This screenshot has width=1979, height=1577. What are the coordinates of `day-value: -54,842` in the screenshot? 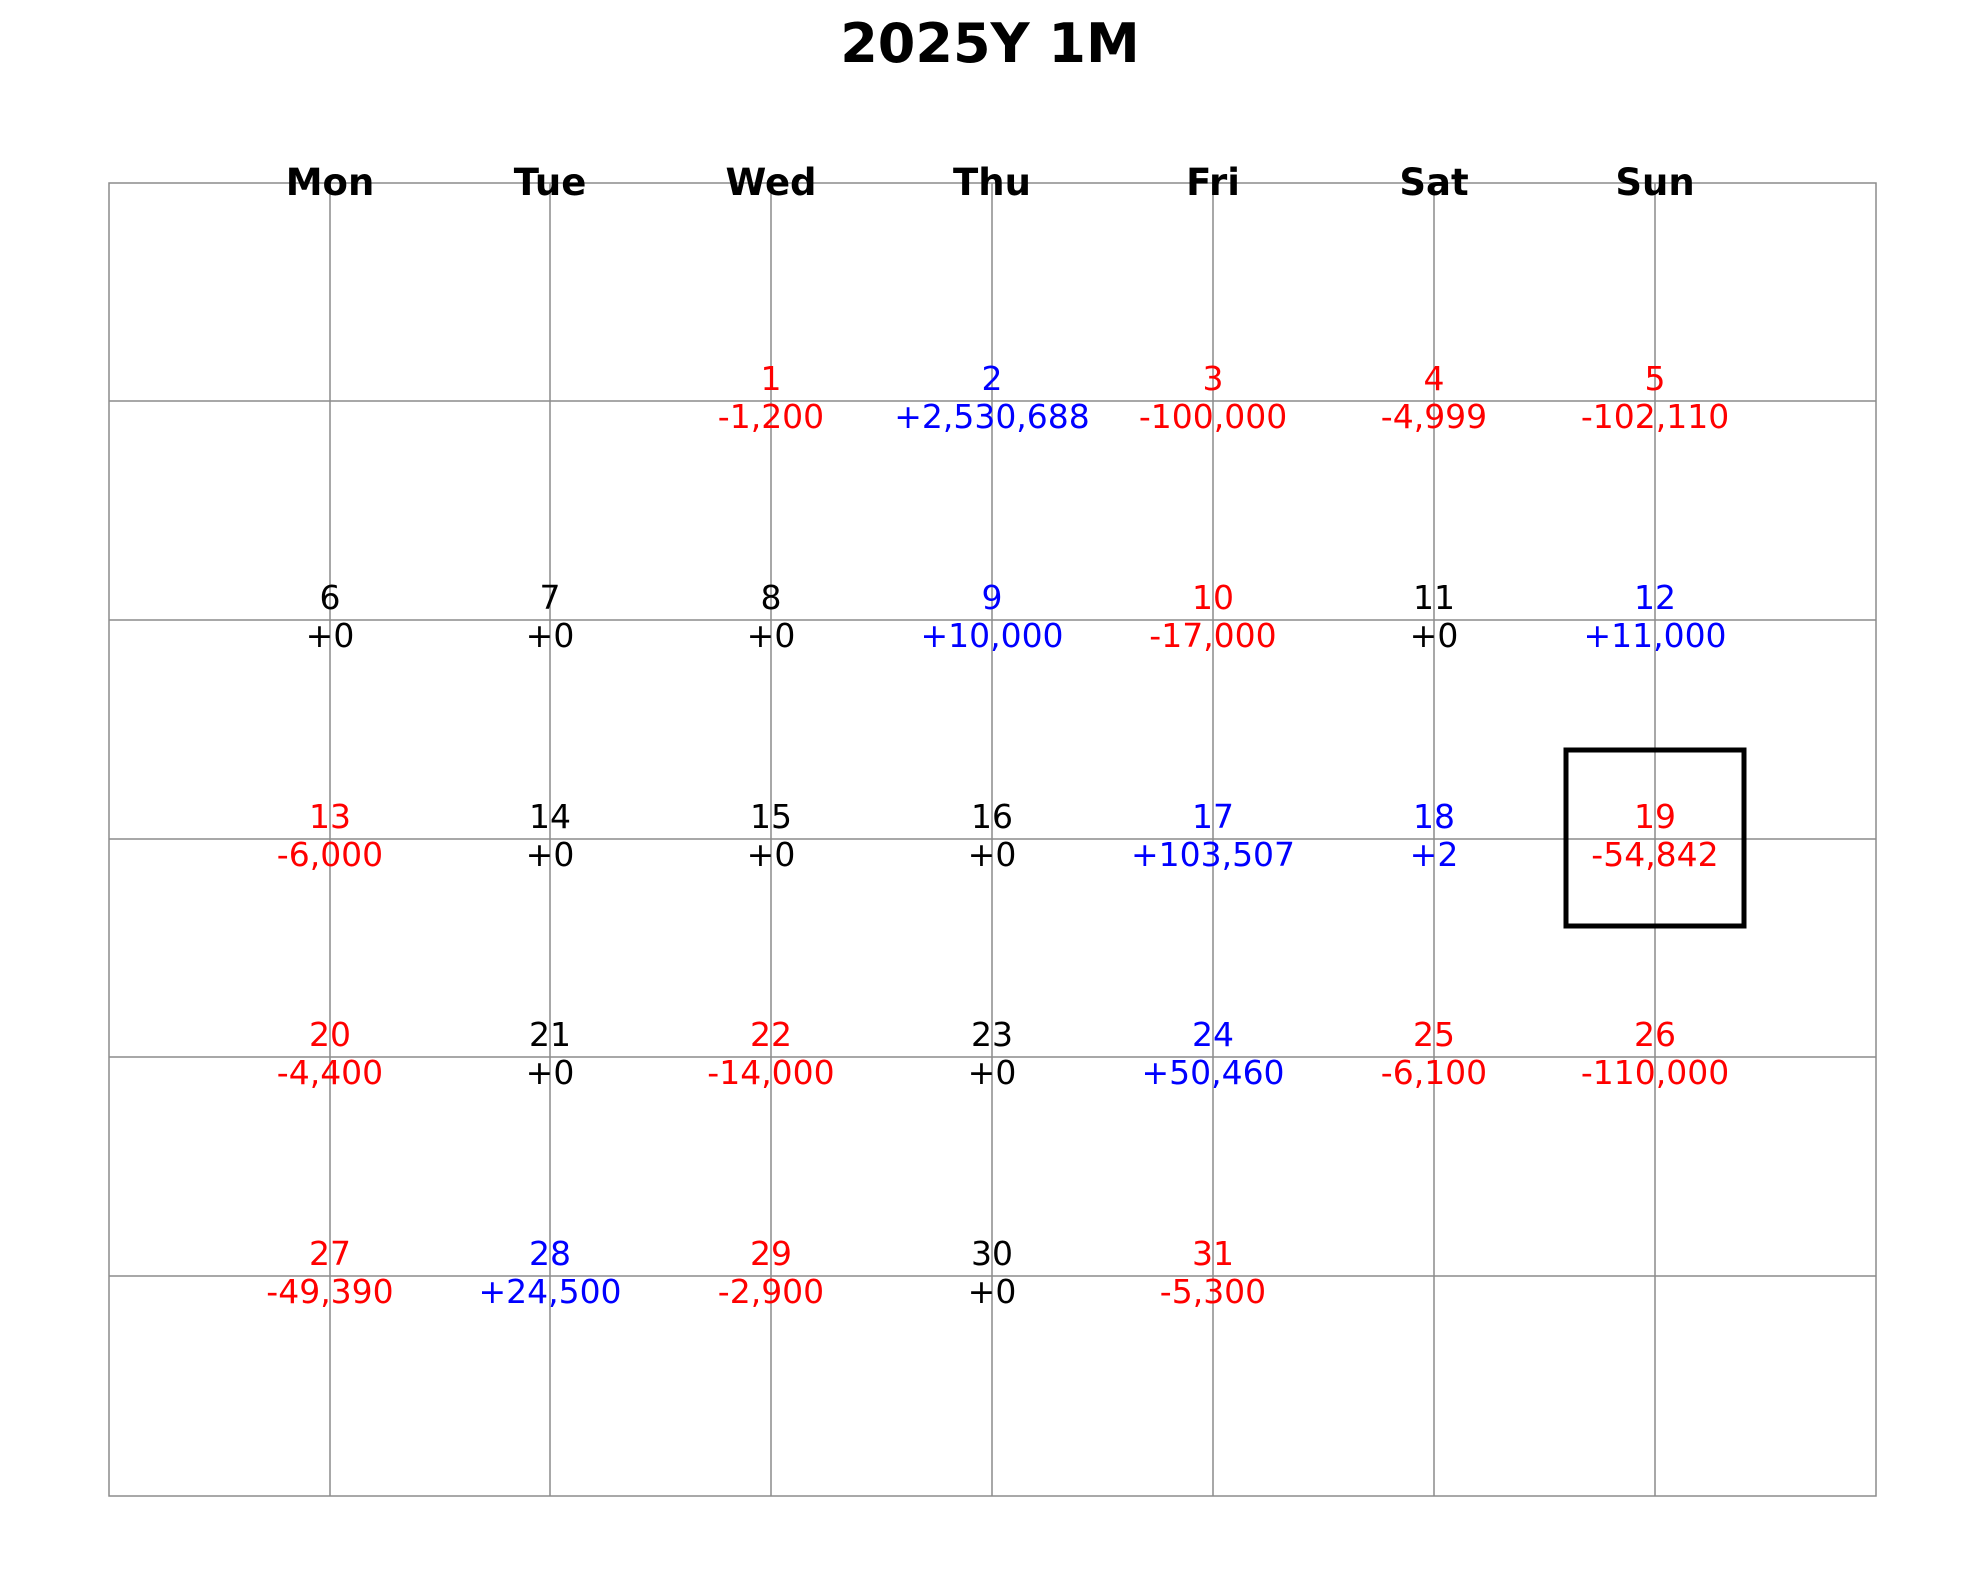 It's located at (1654, 854).